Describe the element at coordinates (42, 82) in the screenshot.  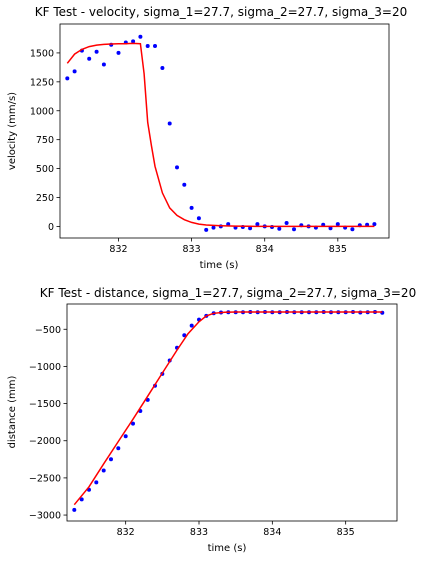
I see `velocity-y-tick-label: 1250` at that location.